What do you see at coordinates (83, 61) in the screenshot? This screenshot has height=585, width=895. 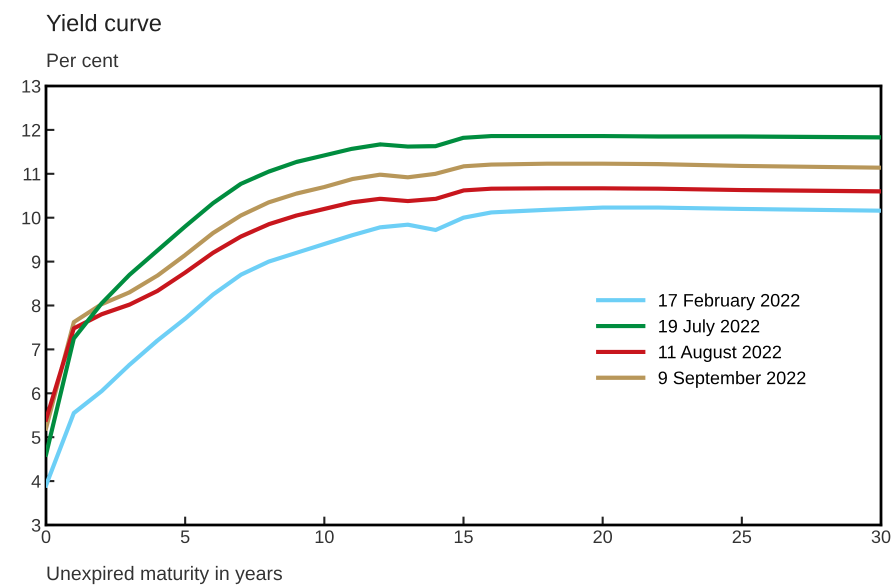 I see `y-axis-title: Per cent` at bounding box center [83, 61].